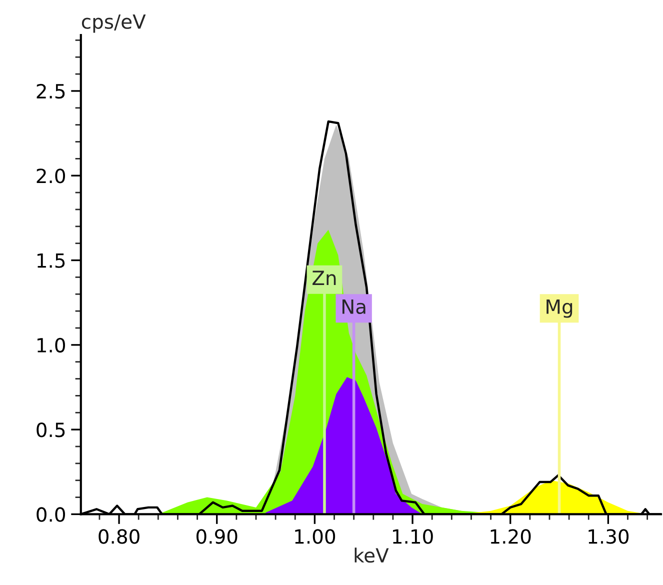 This screenshot has width=663, height=585. Describe the element at coordinates (354, 307) in the screenshot. I see `ref-line-label: Na` at that location.